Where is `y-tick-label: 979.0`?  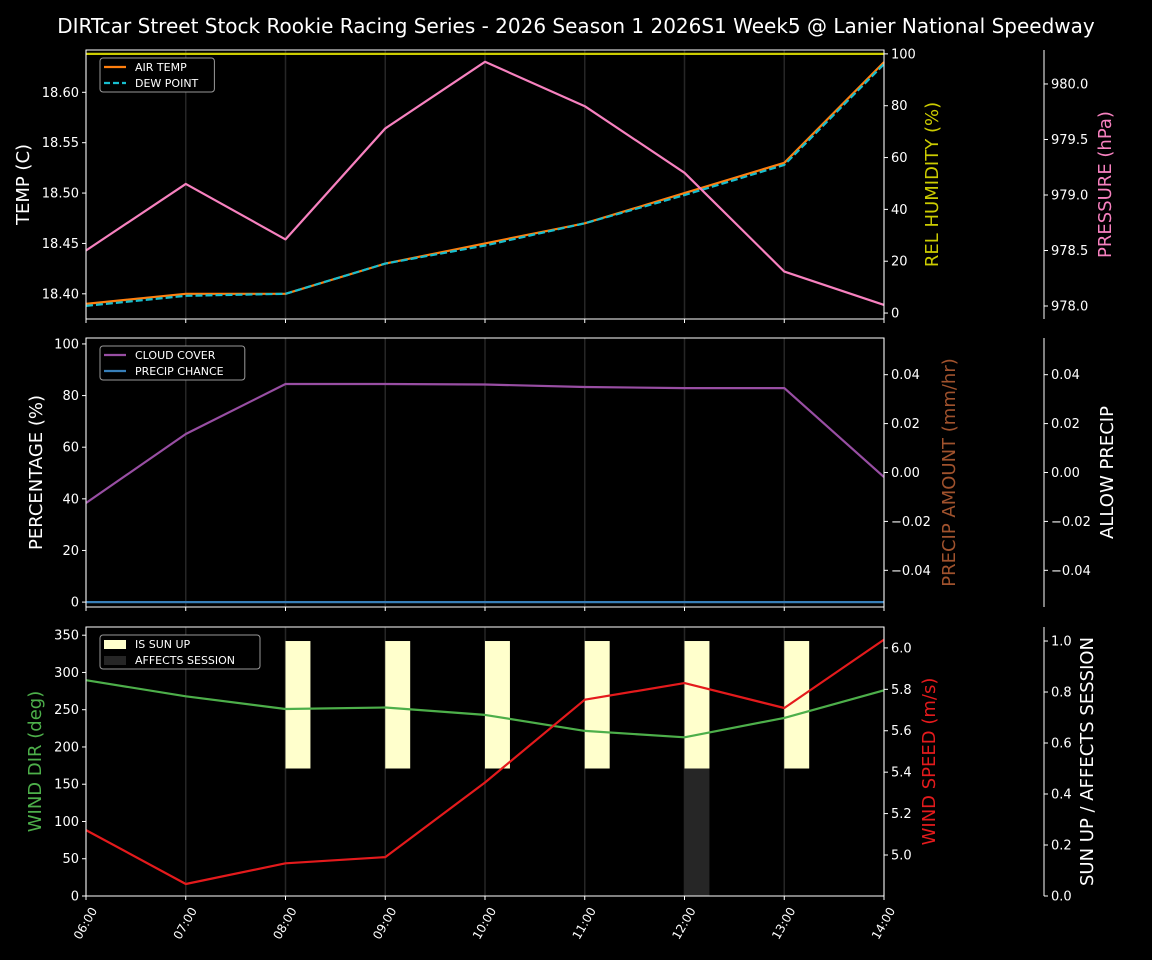 y-tick-label: 979.0 is located at coordinates (1069, 195).